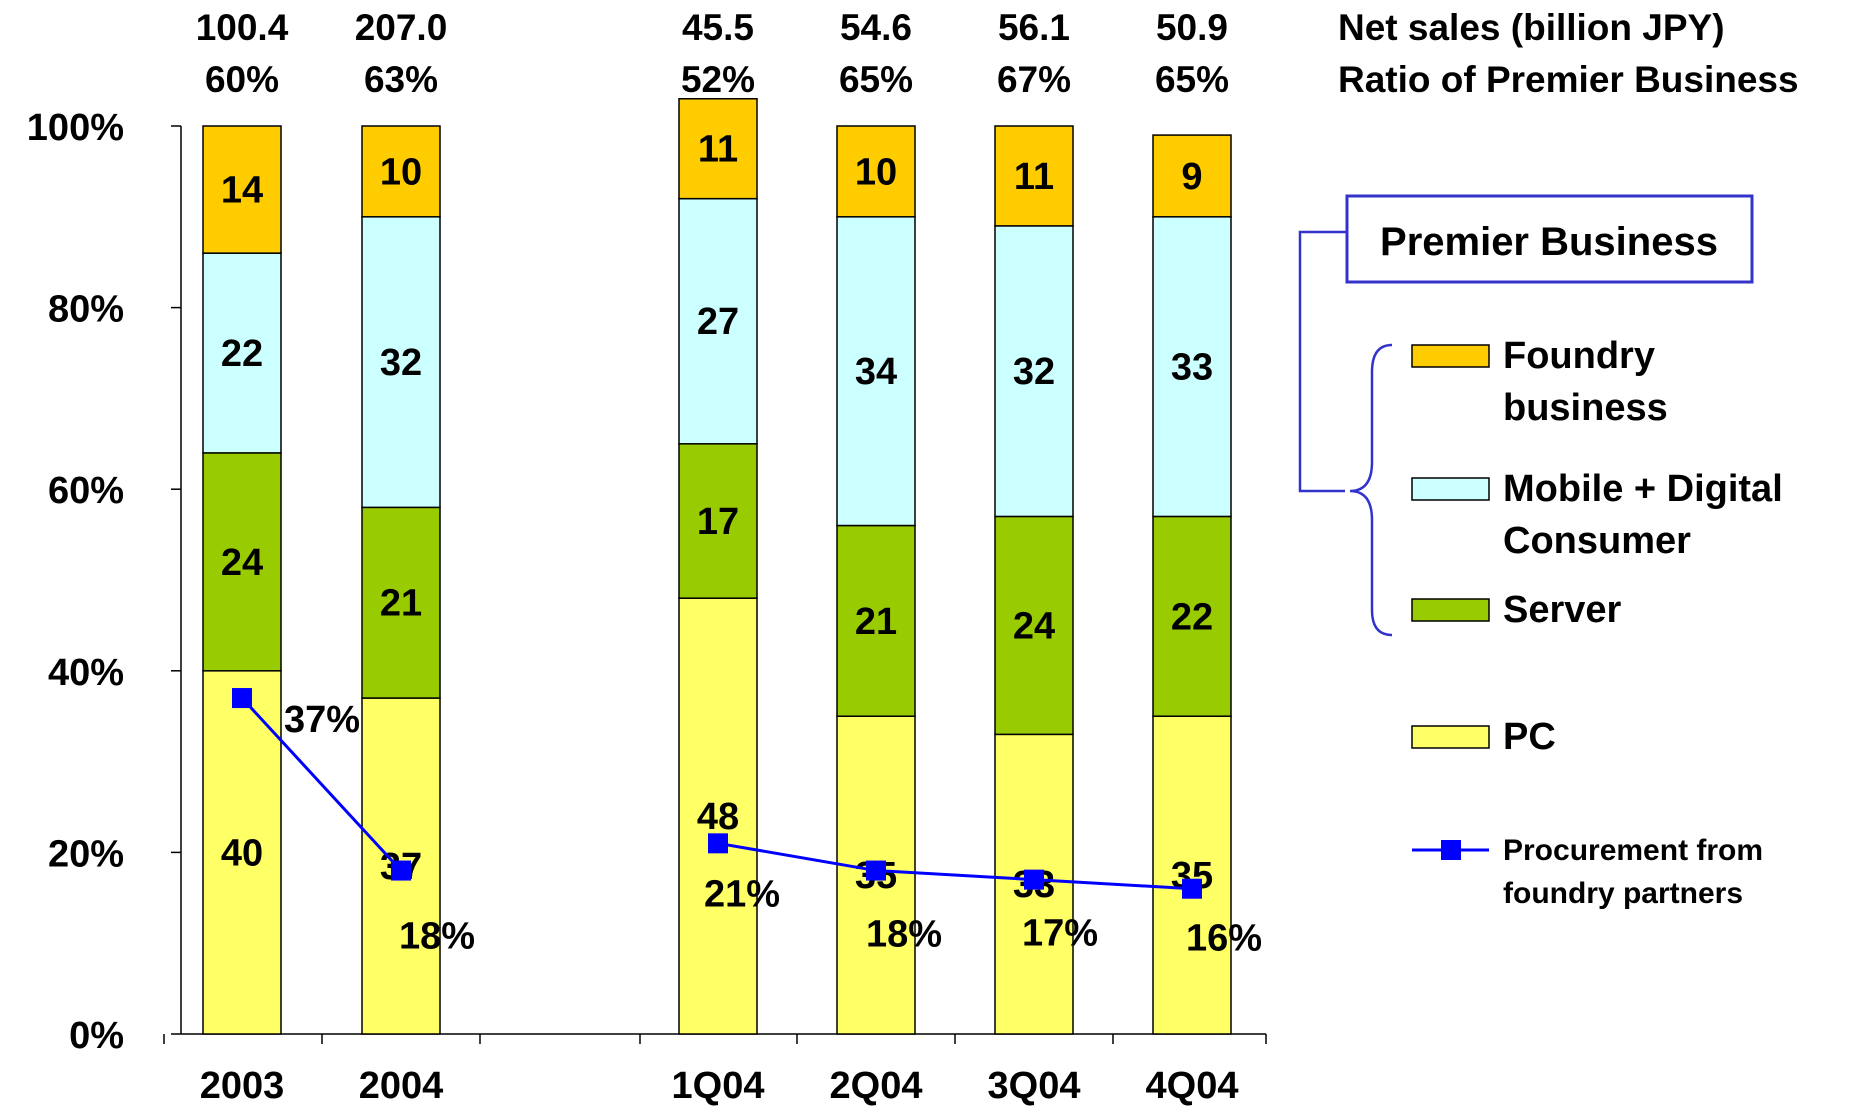 The height and width of the screenshot is (1116, 1867). I want to click on bar-value-label: 48, so click(718, 817).